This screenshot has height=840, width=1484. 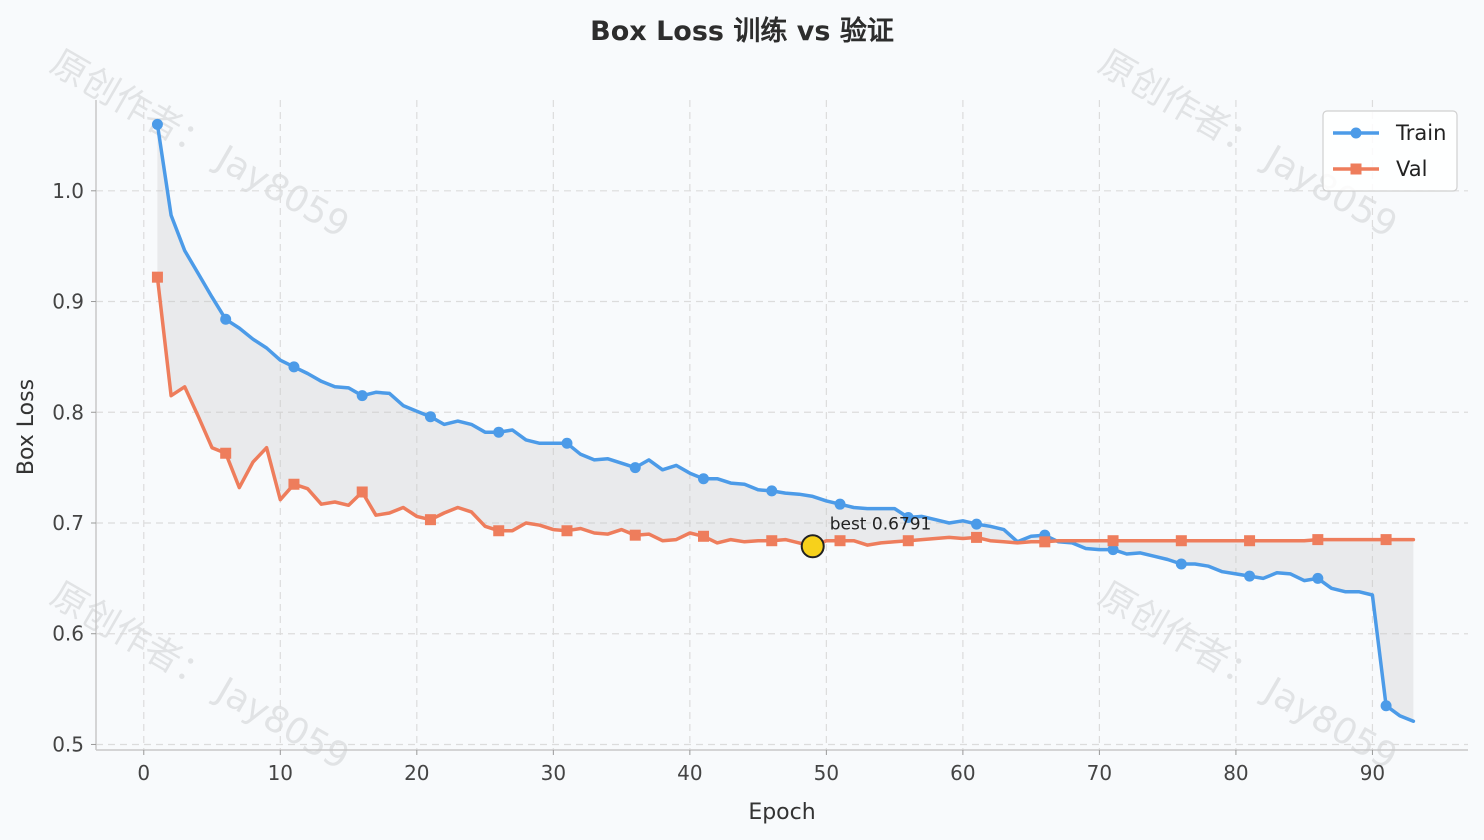 I want to click on x-tick-label: 90, so click(x=1372, y=773).